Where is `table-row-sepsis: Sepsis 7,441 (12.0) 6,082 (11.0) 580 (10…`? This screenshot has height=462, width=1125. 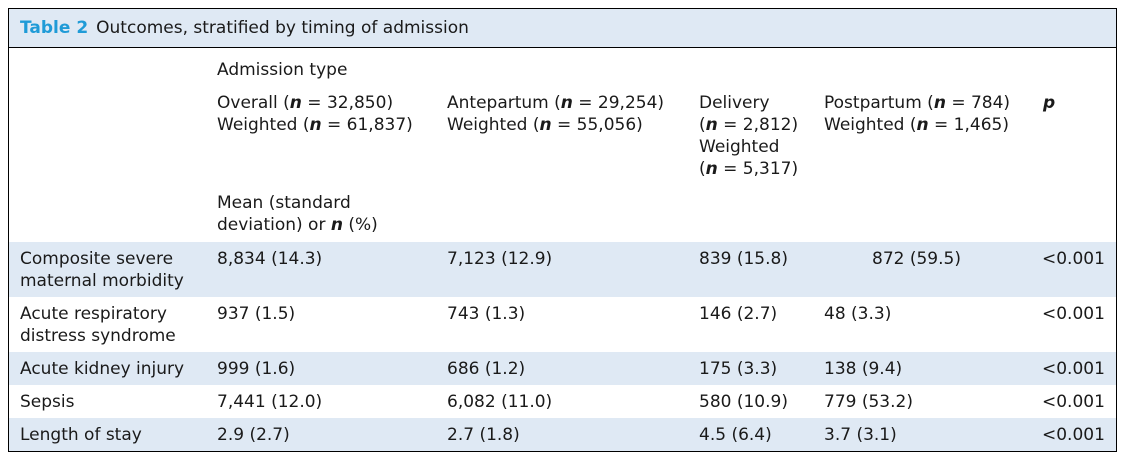 table-row-sepsis: Sepsis 7,441 (12.0) 6,082 (11.0) 580 (10… is located at coordinates (562, 401).